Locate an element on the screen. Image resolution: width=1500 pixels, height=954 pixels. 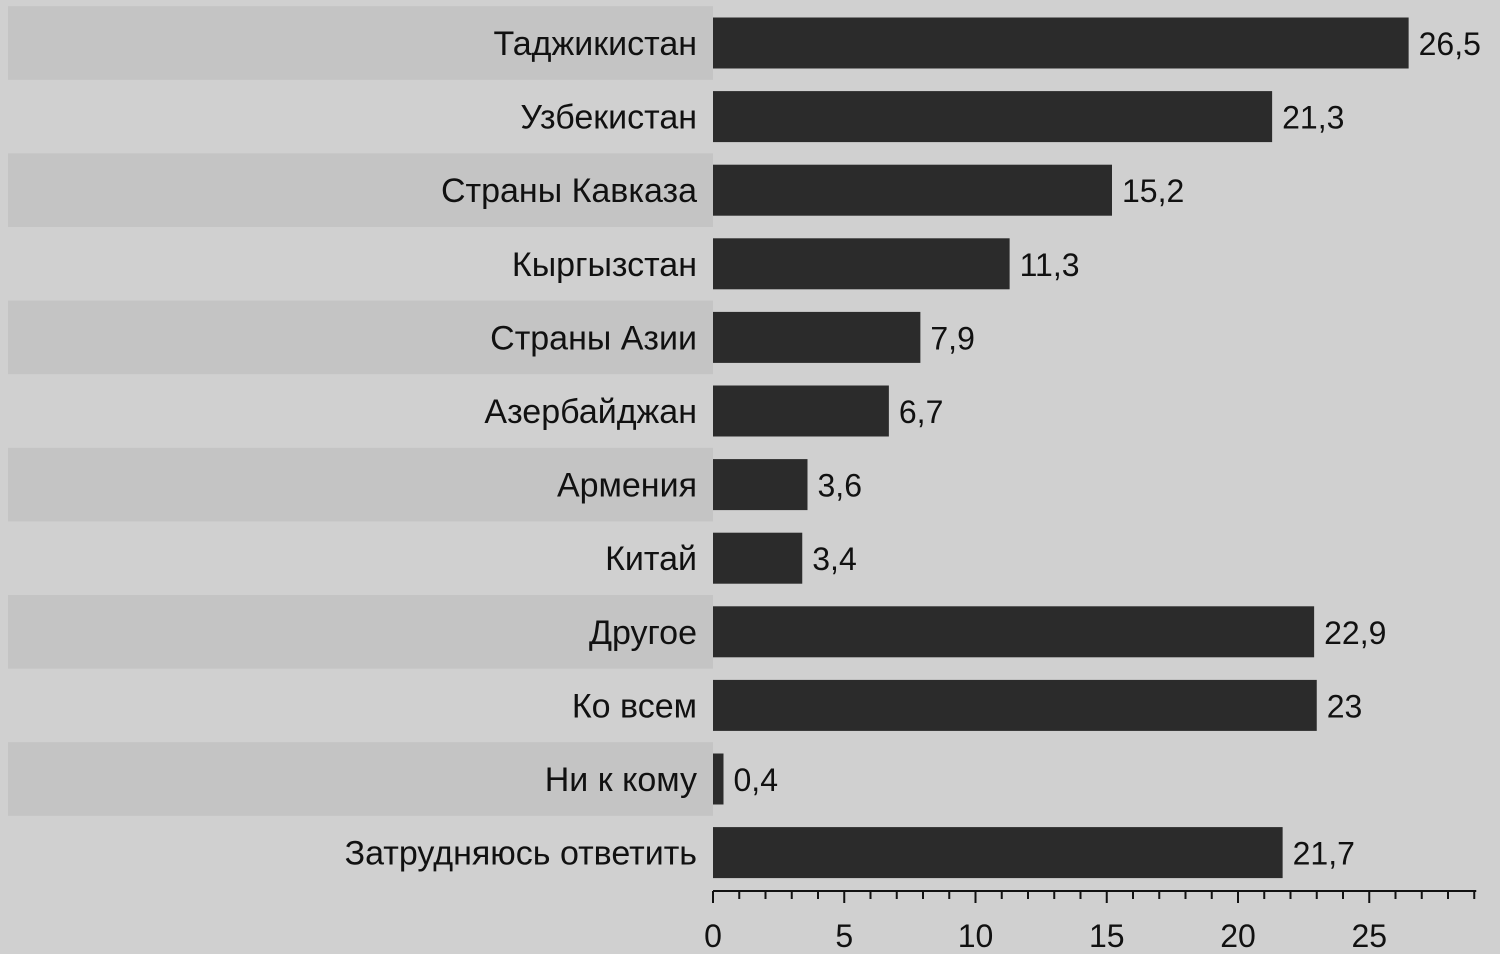
x-tick-label: 15 is located at coordinates (1107, 936).